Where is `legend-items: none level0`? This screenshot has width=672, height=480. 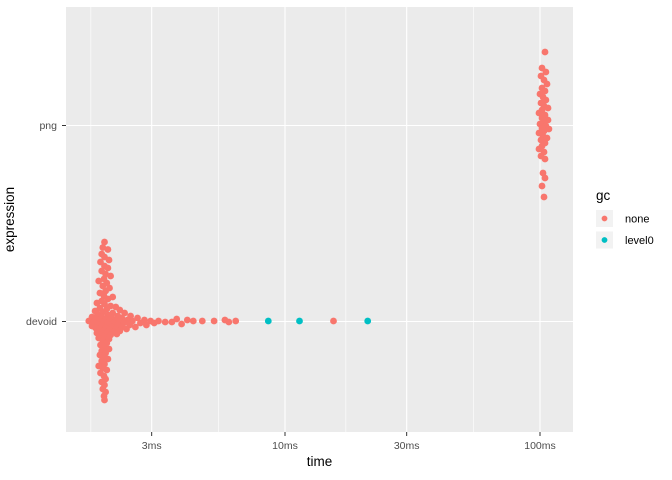
legend-items: none level0 is located at coordinates (625, 229).